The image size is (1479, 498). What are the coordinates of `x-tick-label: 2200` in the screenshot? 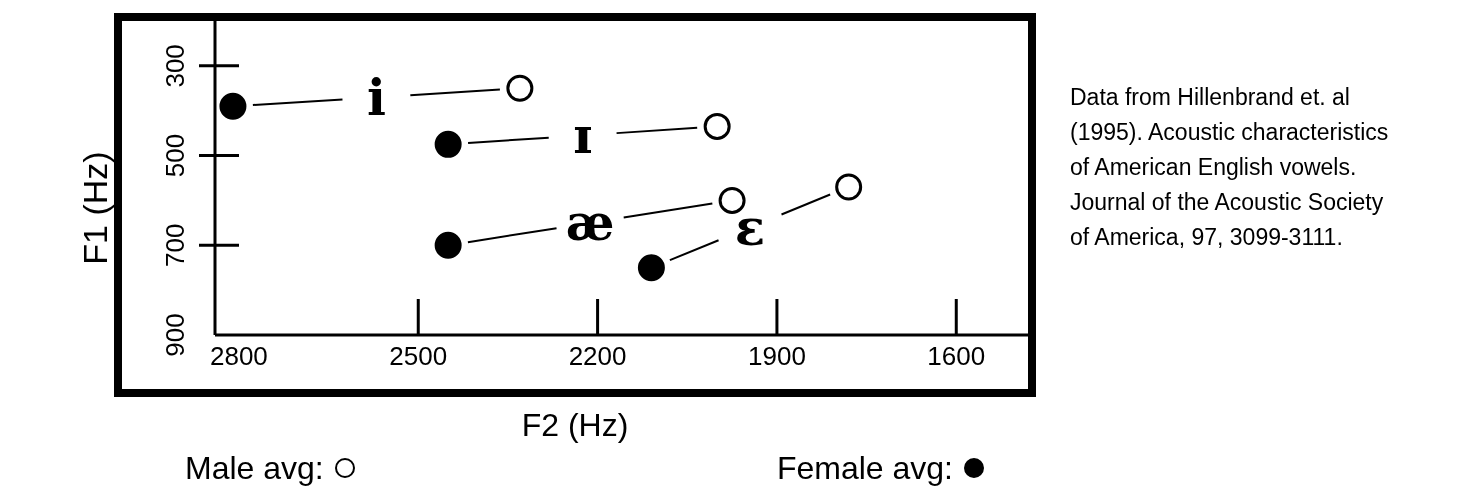 It's located at (597, 356).